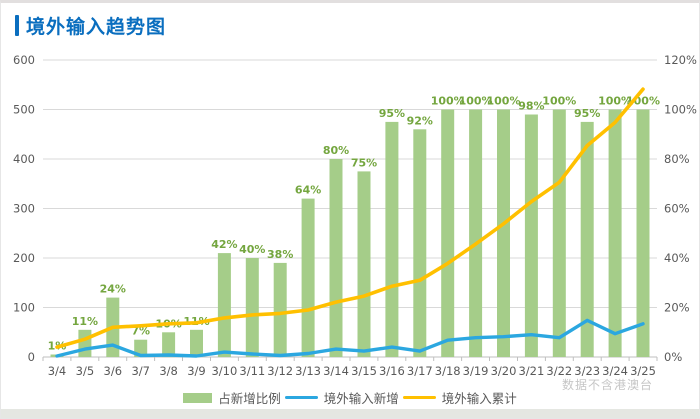  I want to click on right-axis-tick-label: 40%, so click(677, 258).